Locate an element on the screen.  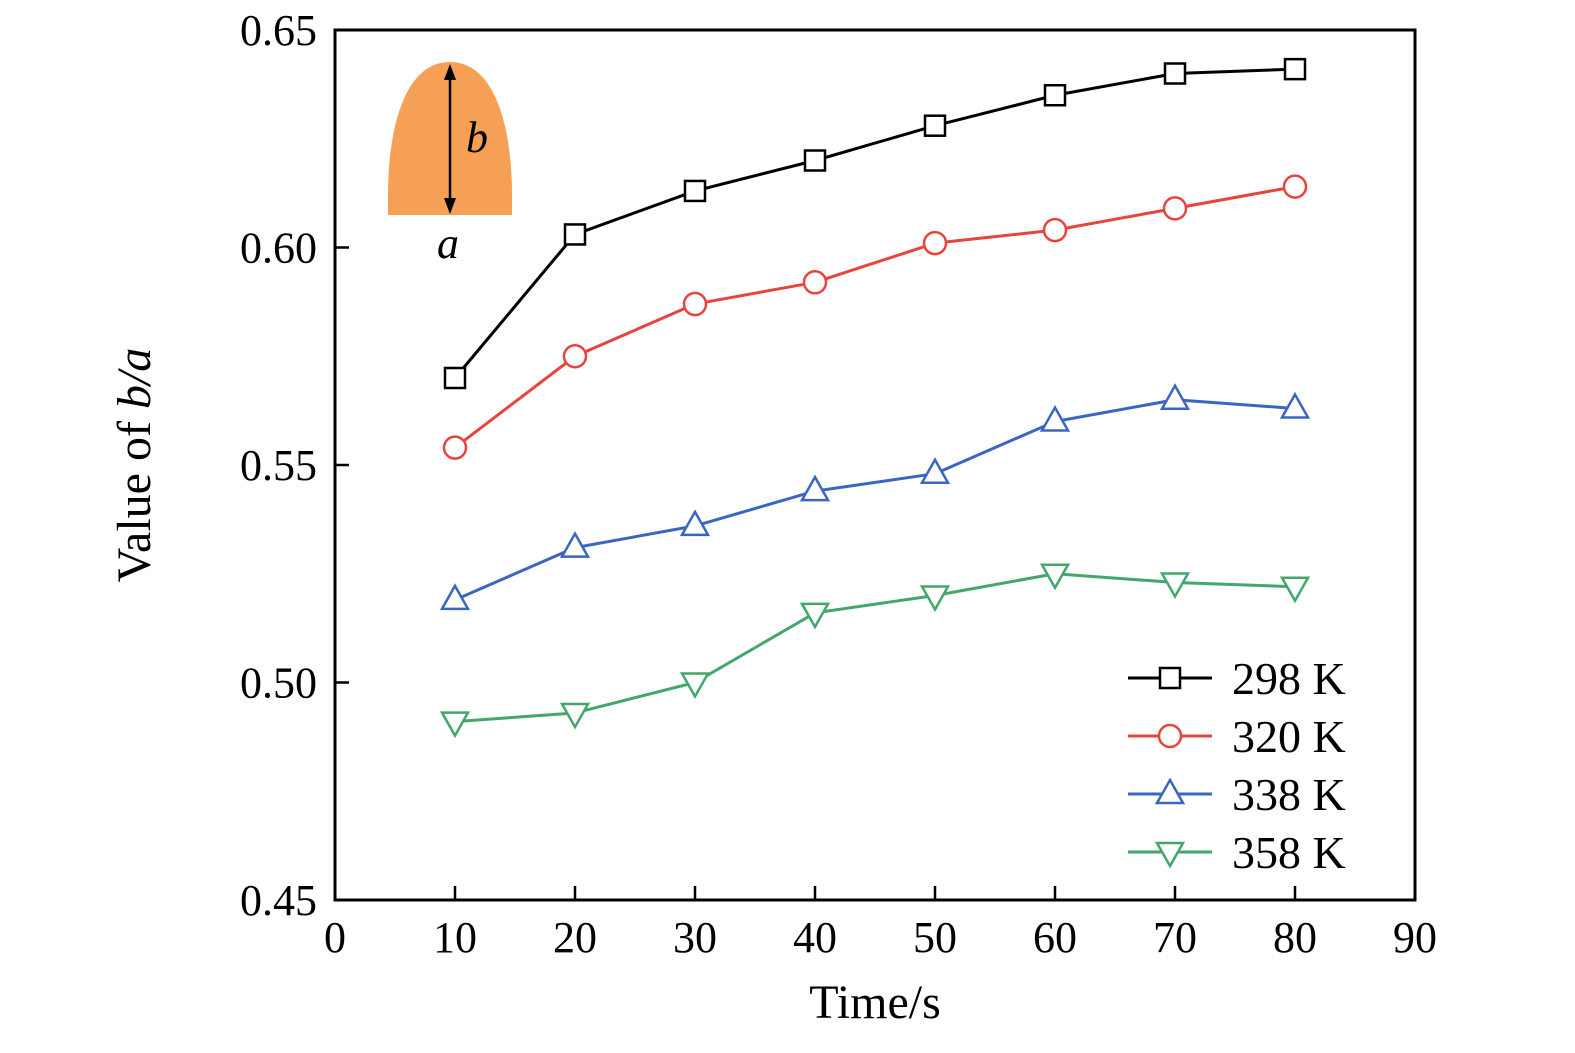
legend-marker-circle is located at coordinates (1170, 736).